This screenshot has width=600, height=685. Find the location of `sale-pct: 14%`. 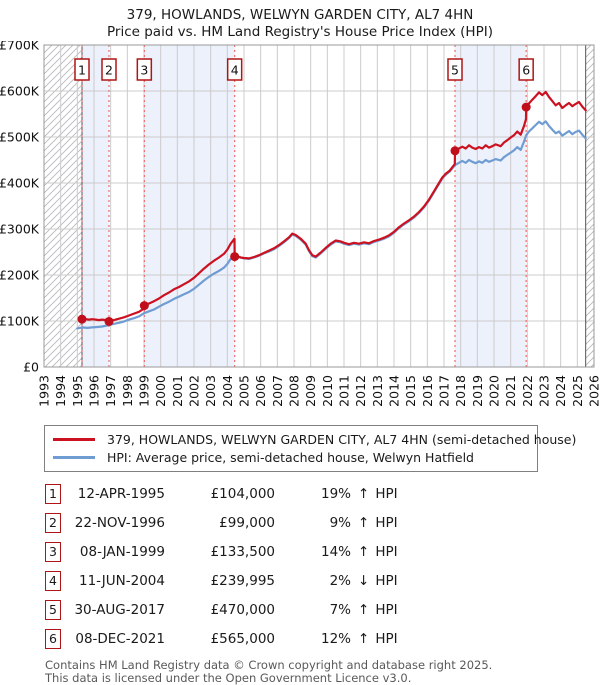

sale-pct: 14% is located at coordinates (313, 552).